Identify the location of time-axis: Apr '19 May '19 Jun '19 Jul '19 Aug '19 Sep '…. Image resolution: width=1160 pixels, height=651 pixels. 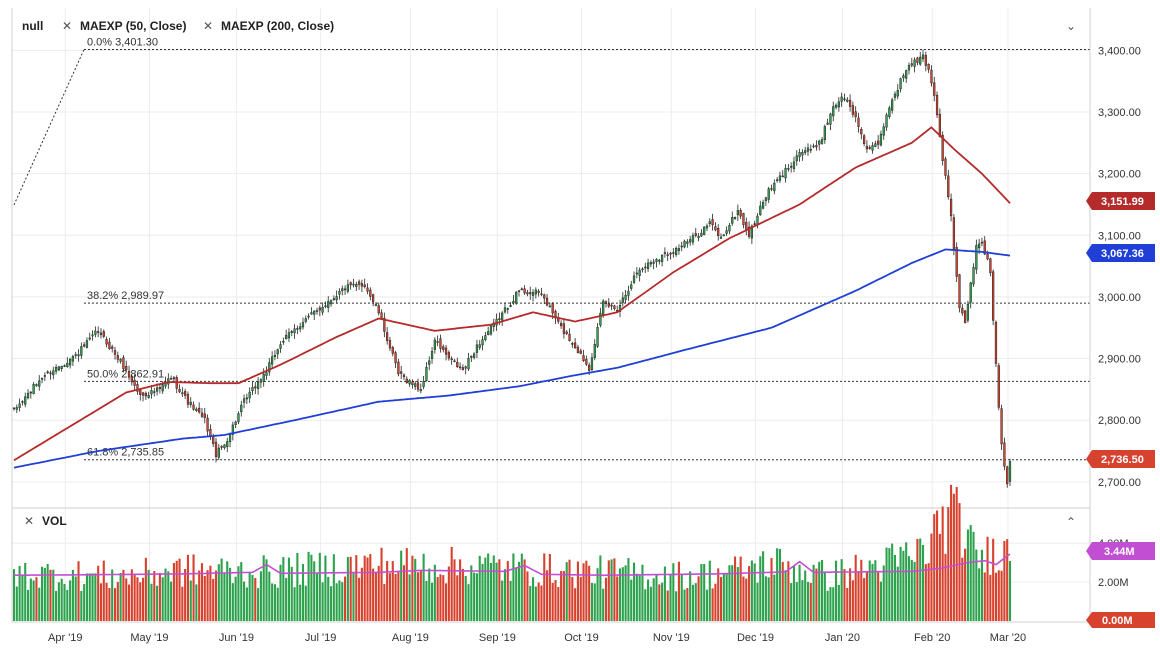
(537, 638).